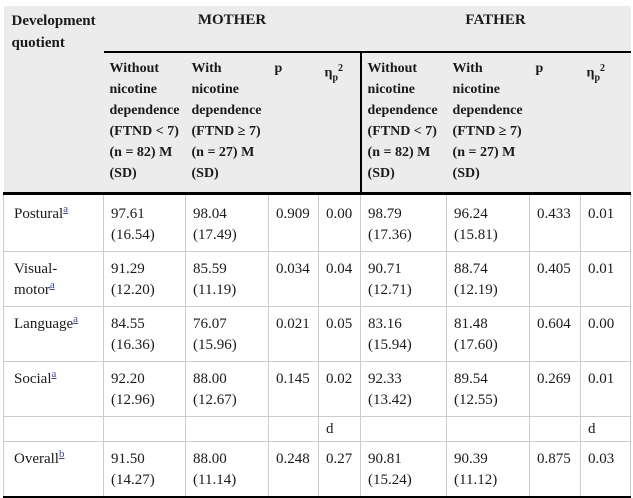 This screenshot has height=498, width=633. What do you see at coordinates (339, 469) in the screenshot?
I see `mother-eta-cell: 0.27` at bounding box center [339, 469].